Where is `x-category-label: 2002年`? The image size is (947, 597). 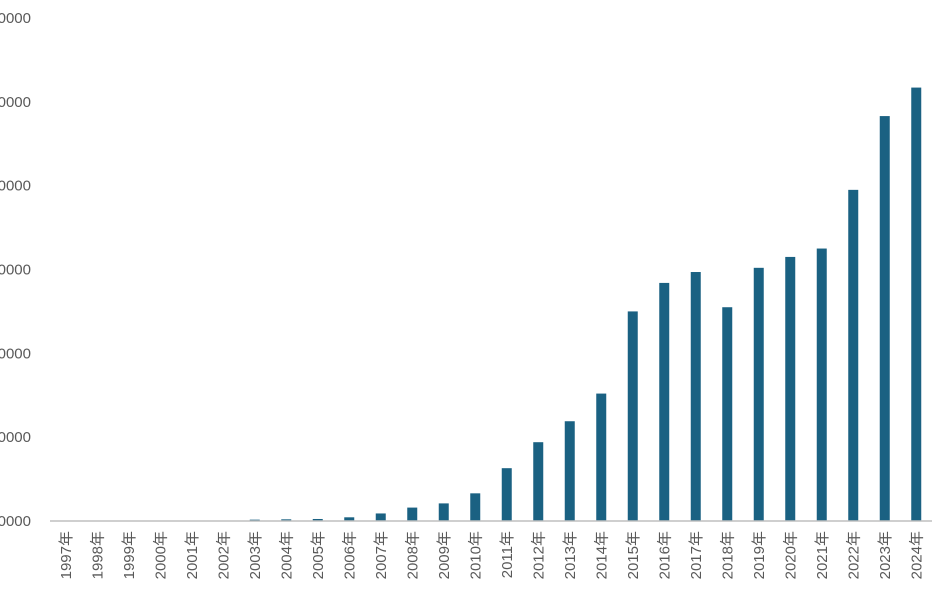 x-category-label: 2002年 is located at coordinates (223, 555).